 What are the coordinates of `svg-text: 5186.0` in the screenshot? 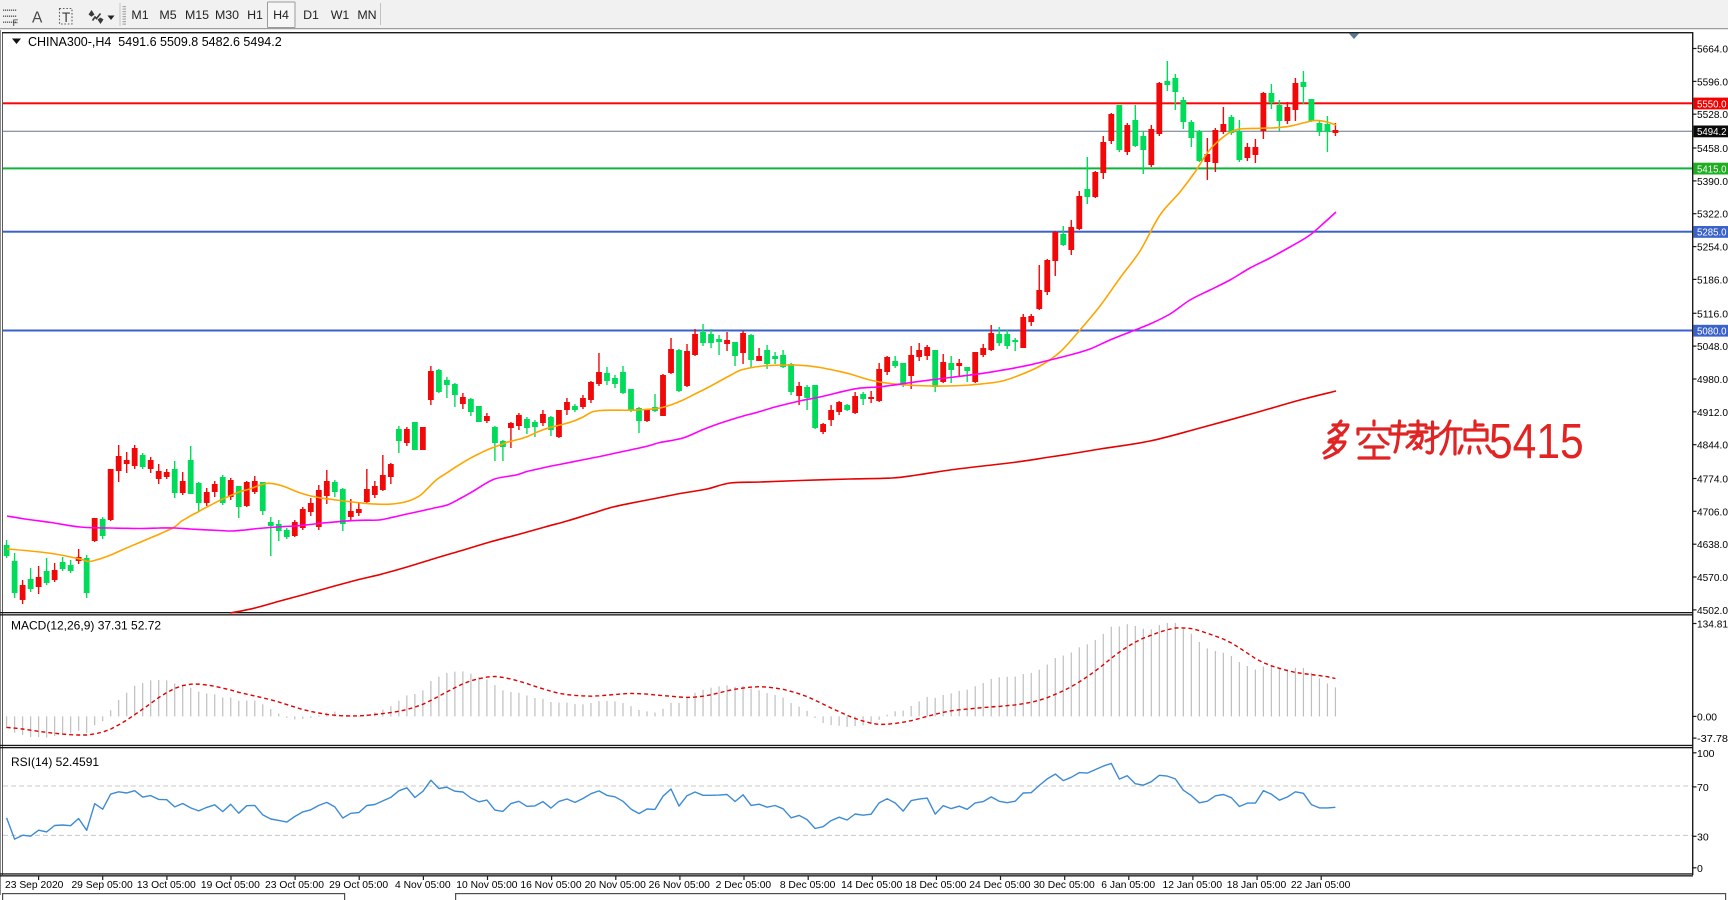 It's located at (1712, 280).